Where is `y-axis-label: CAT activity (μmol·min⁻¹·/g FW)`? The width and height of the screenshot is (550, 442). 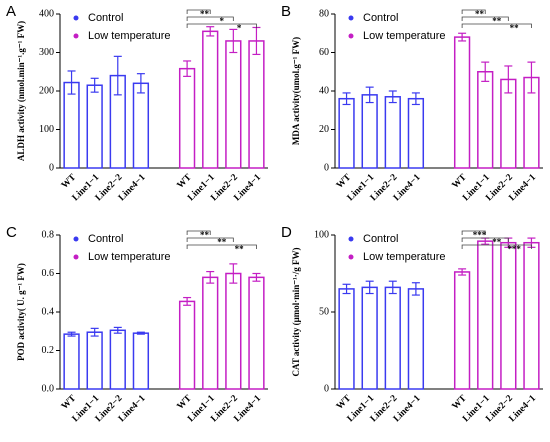
y-axis-label: CAT activity (μmol·min⁻¹·/g FW) is located at coordinates (296, 312).